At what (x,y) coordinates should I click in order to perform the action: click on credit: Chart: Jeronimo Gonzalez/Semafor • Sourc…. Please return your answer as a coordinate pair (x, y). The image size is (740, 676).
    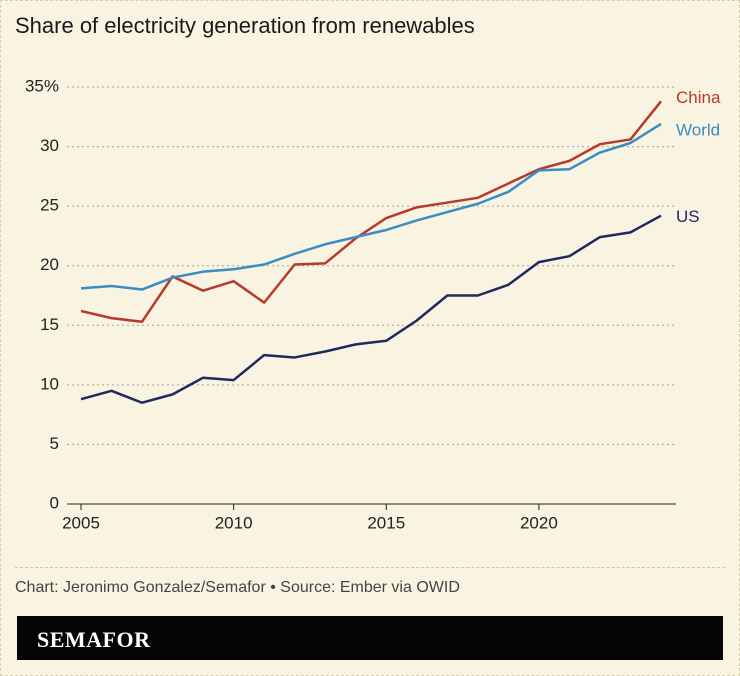
    Looking at the image, I should click on (237, 587).